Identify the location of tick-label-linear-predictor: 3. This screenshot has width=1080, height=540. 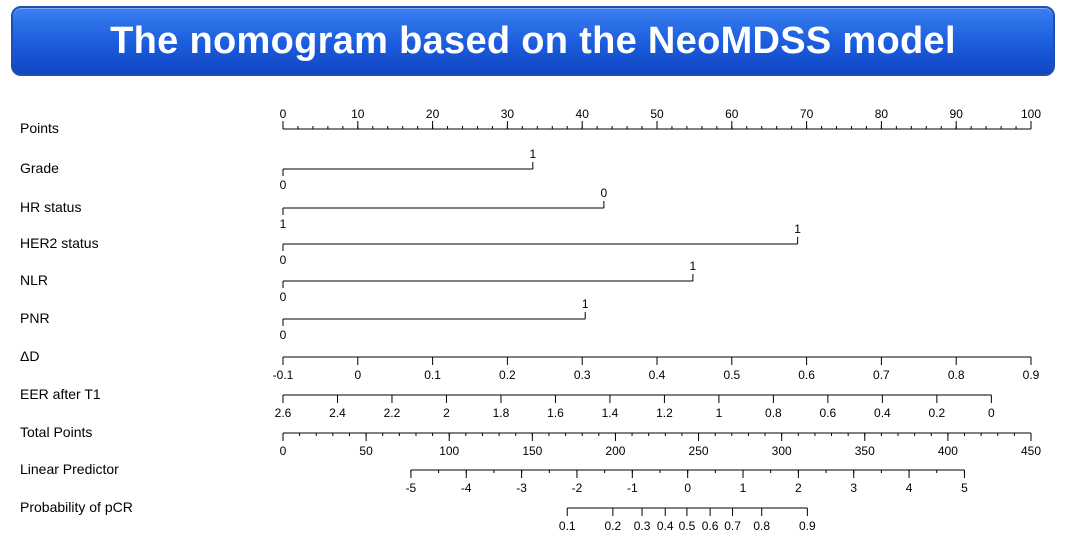
(853, 488).